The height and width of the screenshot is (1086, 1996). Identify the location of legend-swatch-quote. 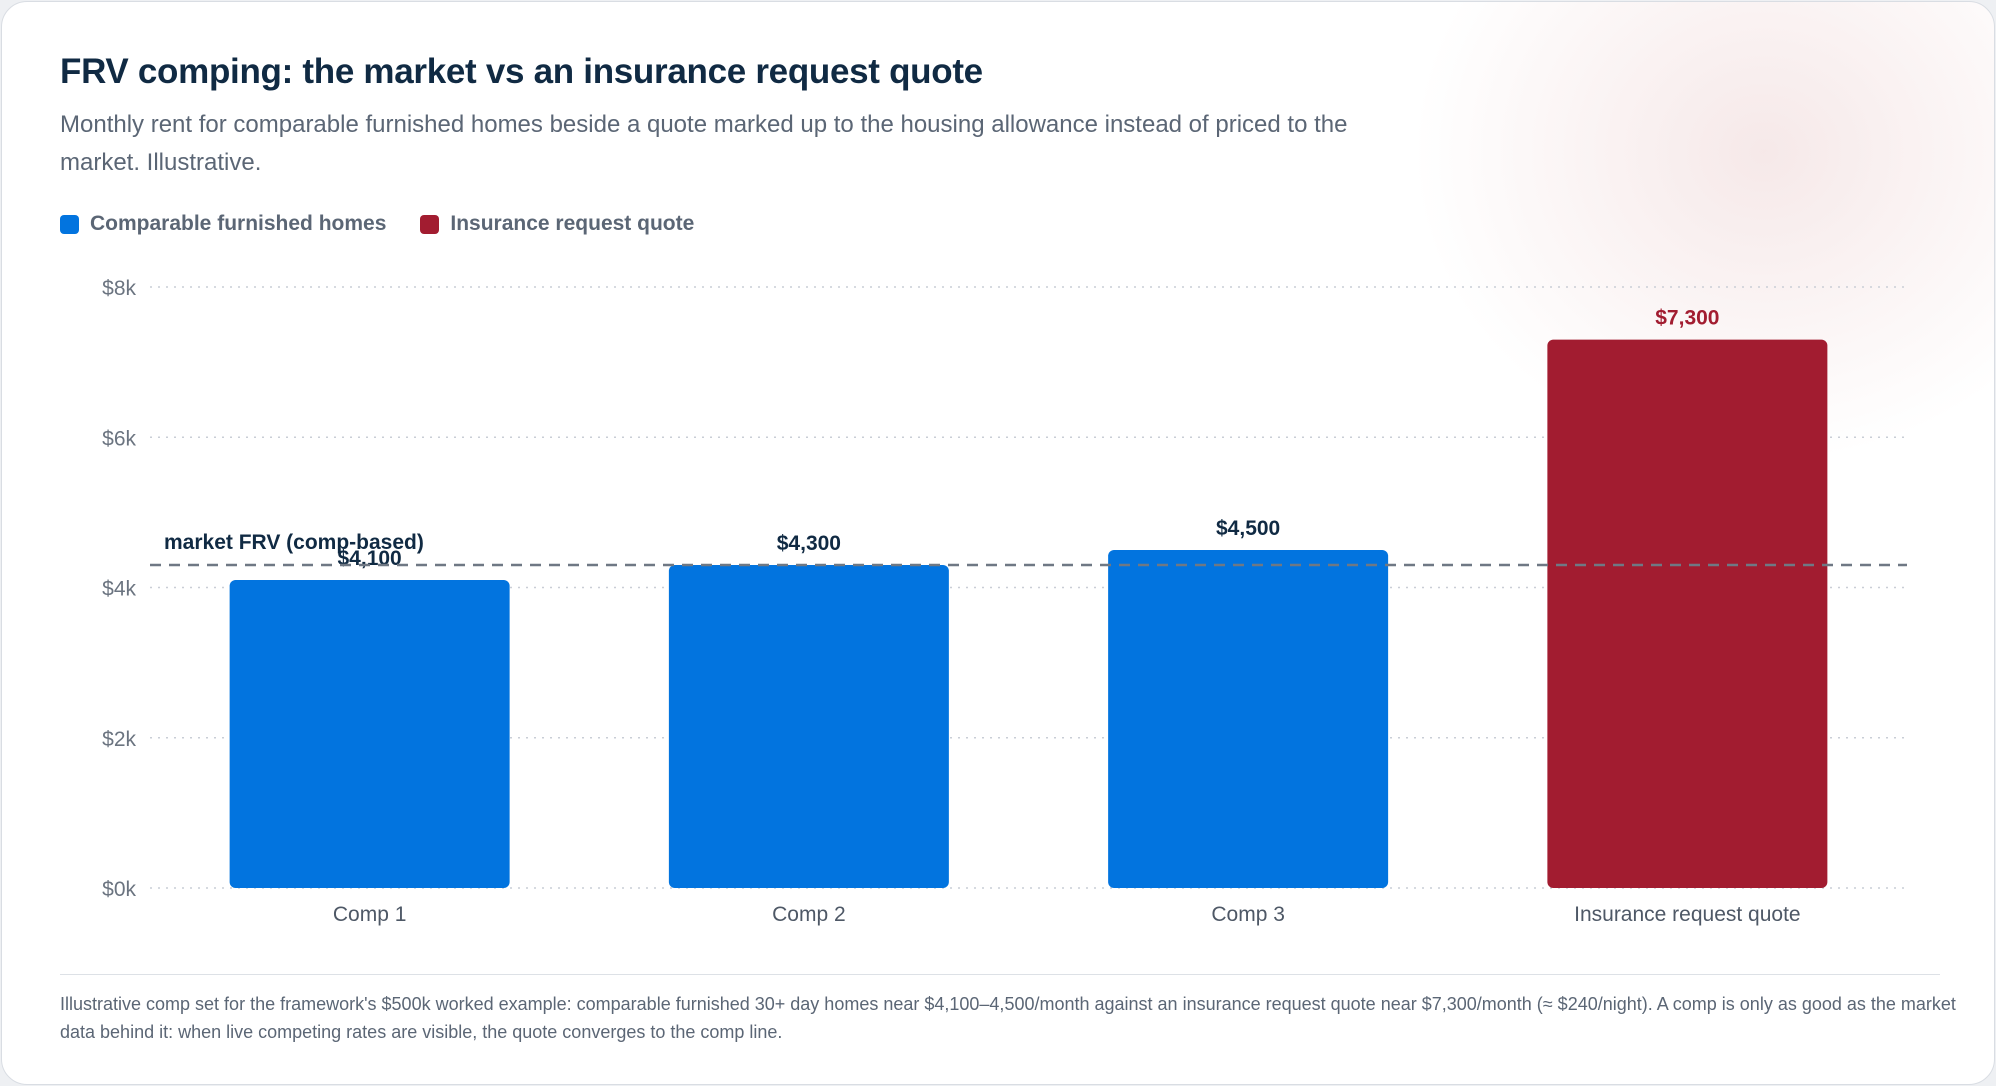
(430, 224).